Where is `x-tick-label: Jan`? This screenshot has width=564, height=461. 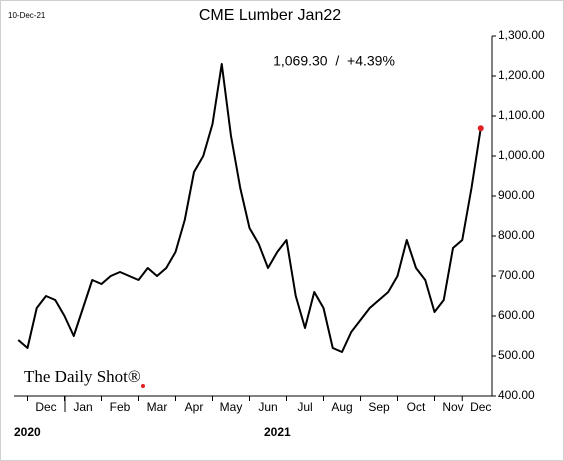 x-tick-label: Jan is located at coordinates (82, 407).